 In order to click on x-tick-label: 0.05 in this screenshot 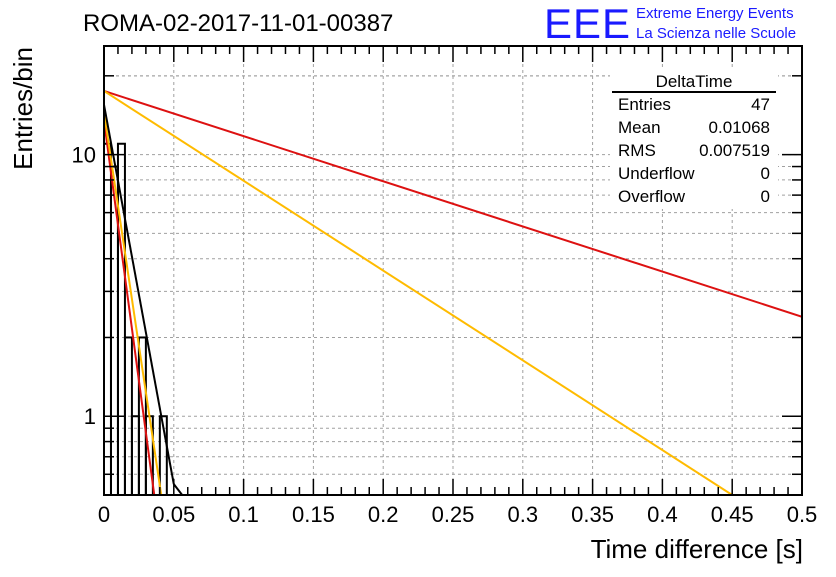, I will do `click(173, 514)`.